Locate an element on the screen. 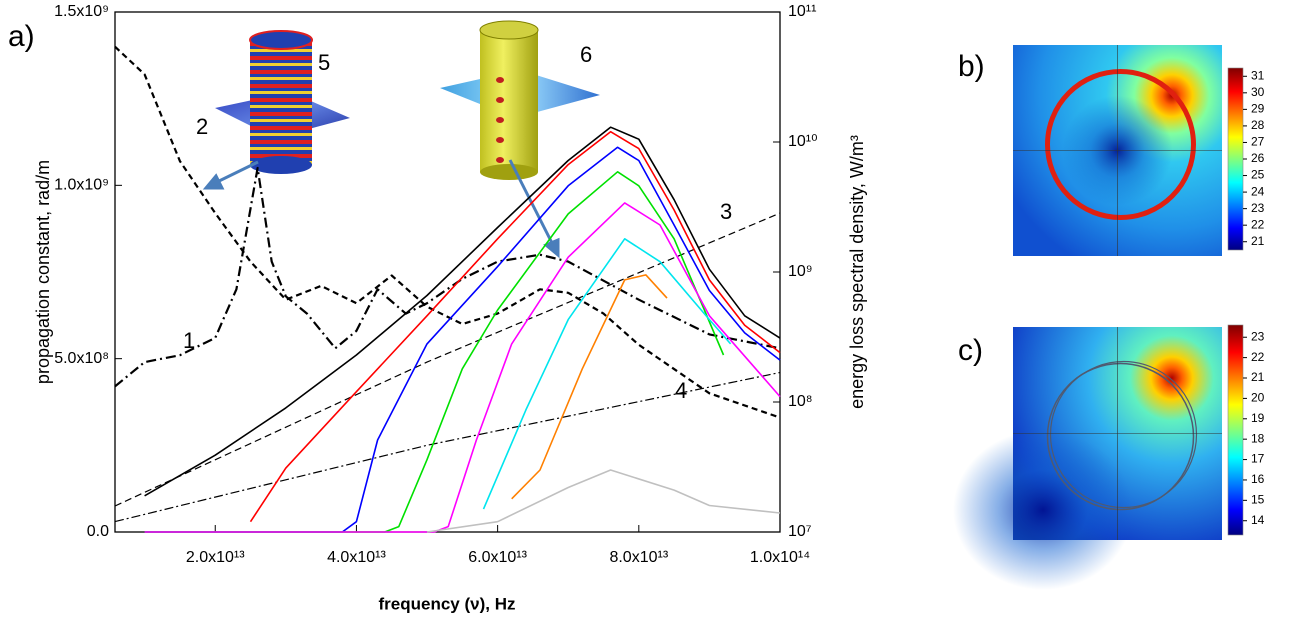 Image resolution: width=1297 pixels, height=620 pixels. x-tick-label: 6.0x10¹³ is located at coordinates (497, 557).